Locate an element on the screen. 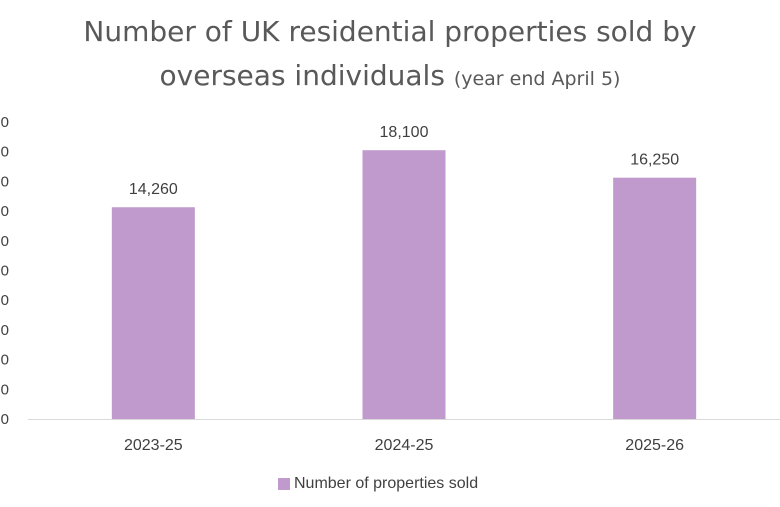 The image size is (780, 507). x-axis-ticks: 2023-25 2024-25 2025-26 is located at coordinates (404, 445).